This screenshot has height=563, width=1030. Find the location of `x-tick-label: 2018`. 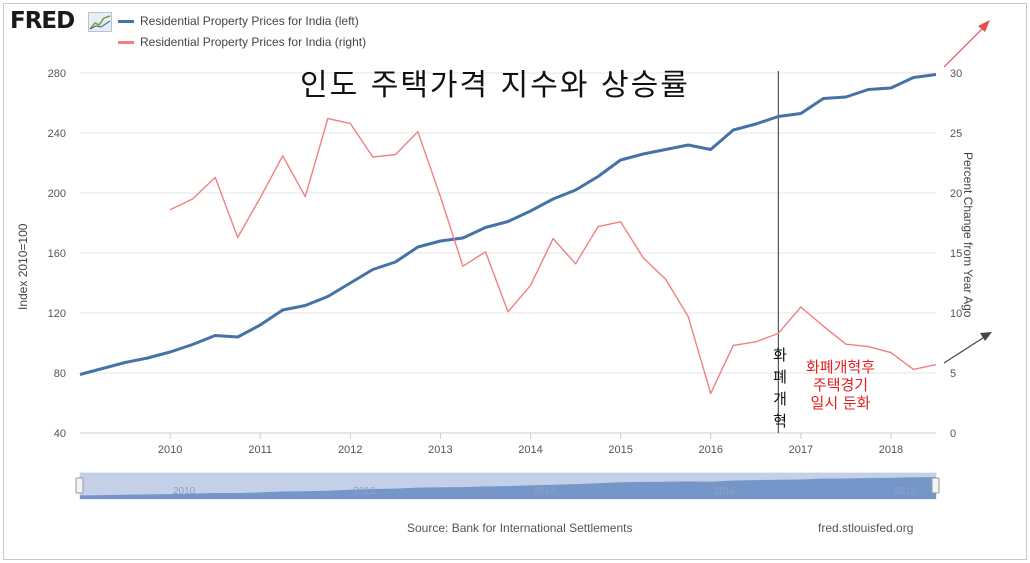

x-tick-label: 2018 is located at coordinates (891, 450).